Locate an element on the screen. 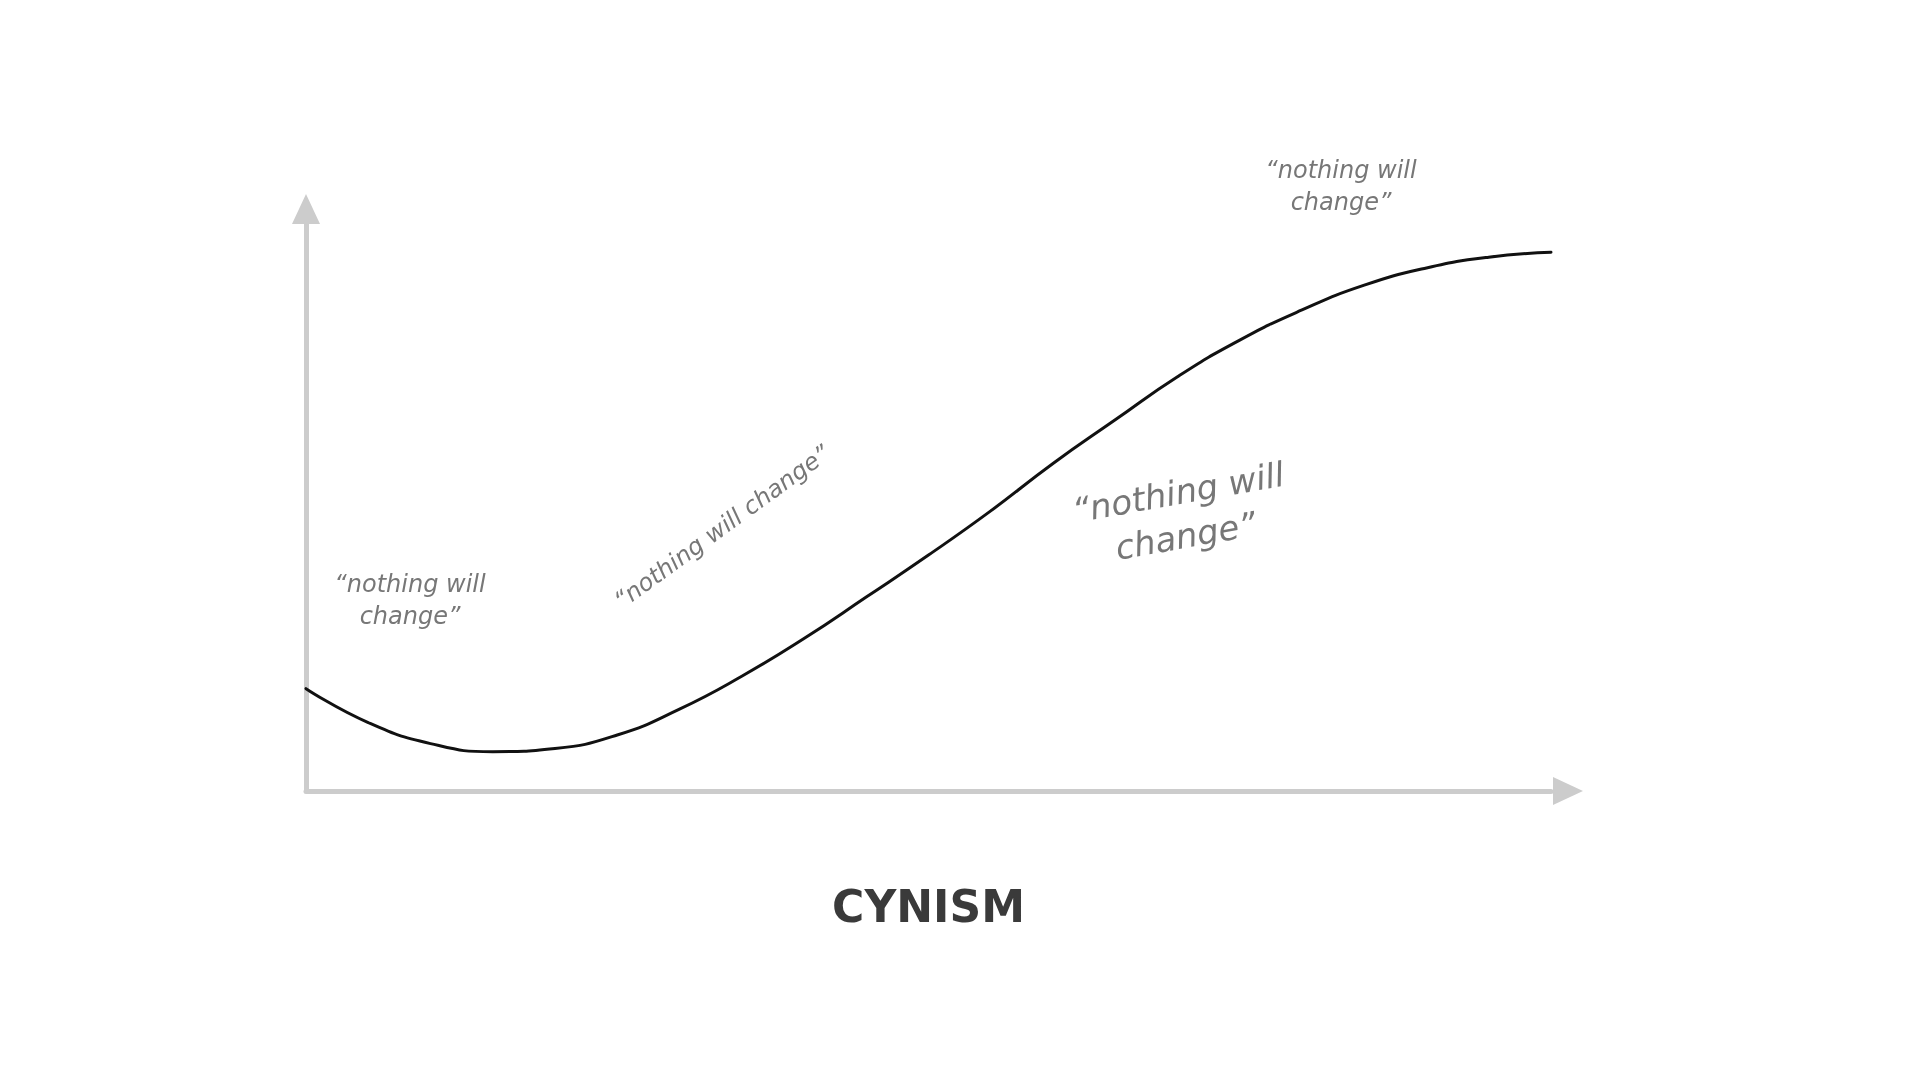 This screenshot has width=1920, height=1080. x-axis-title: CYNISM is located at coordinates (928, 906).